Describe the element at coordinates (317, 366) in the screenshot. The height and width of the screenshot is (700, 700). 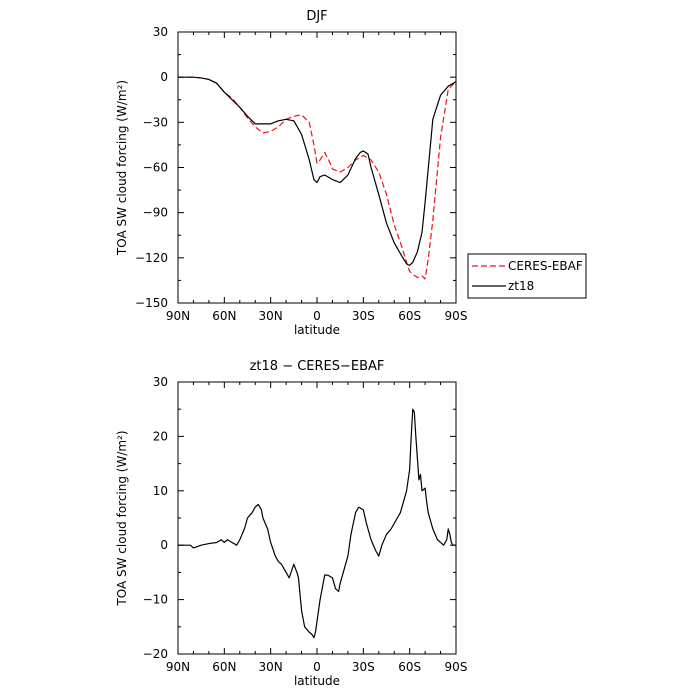
I see `chart-title: zt18 − CERES−EBAF` at that location.